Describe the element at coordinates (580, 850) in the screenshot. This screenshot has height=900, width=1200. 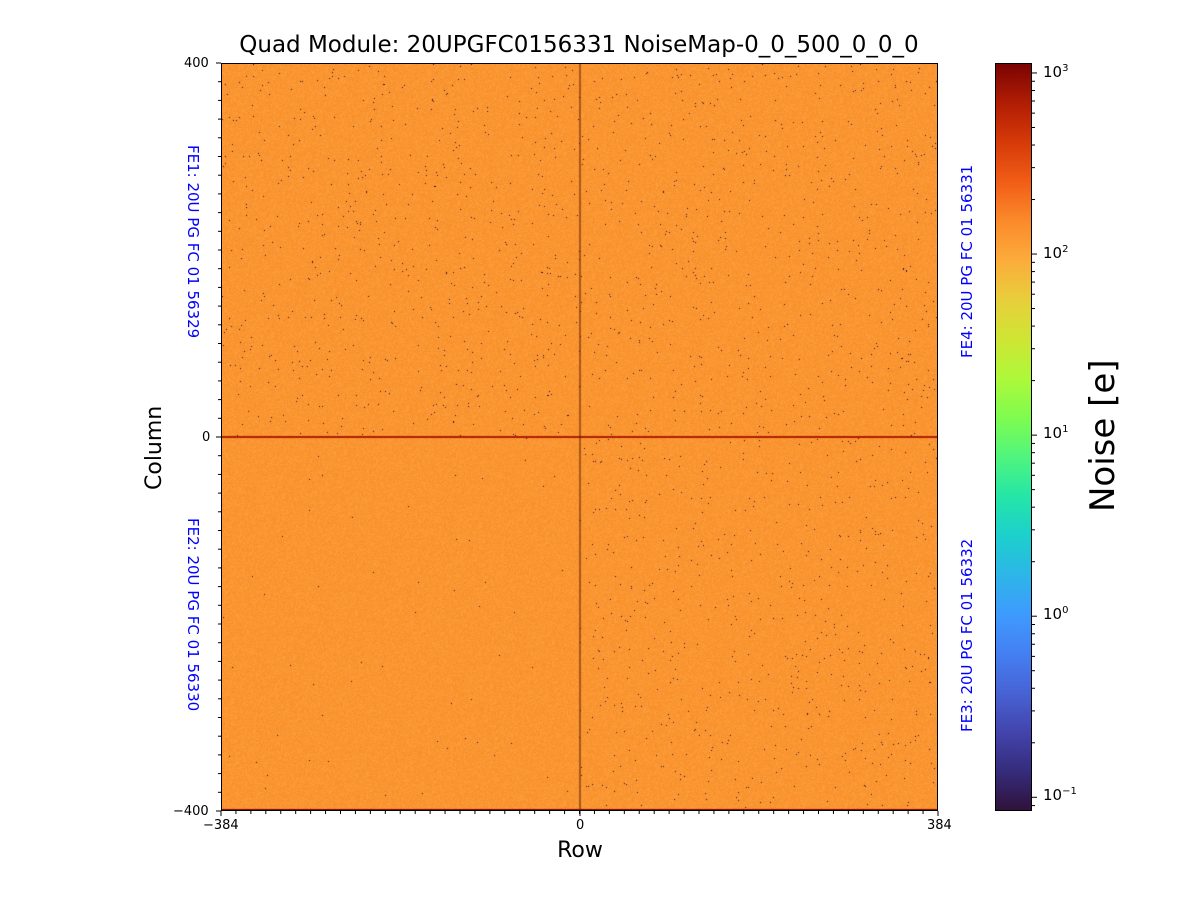
I see `x-axis-label: Row` at that location.